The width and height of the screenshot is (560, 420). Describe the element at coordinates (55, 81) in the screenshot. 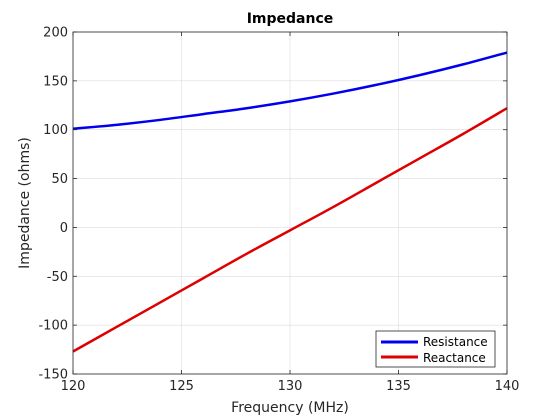

I see `y-tick-label: 150` at that location.